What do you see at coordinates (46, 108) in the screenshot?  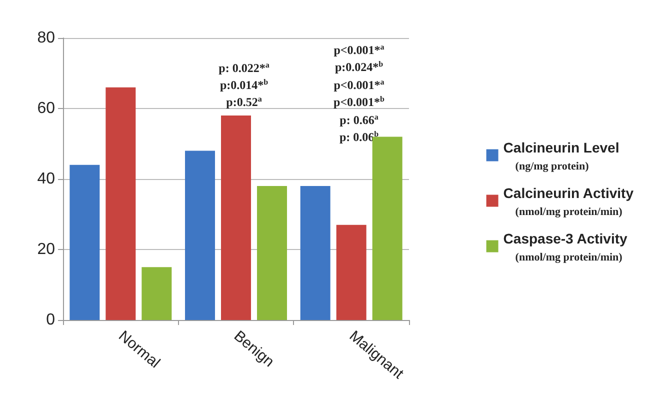 I see `y-tick-label: 60` at bounding box center [46, 108].